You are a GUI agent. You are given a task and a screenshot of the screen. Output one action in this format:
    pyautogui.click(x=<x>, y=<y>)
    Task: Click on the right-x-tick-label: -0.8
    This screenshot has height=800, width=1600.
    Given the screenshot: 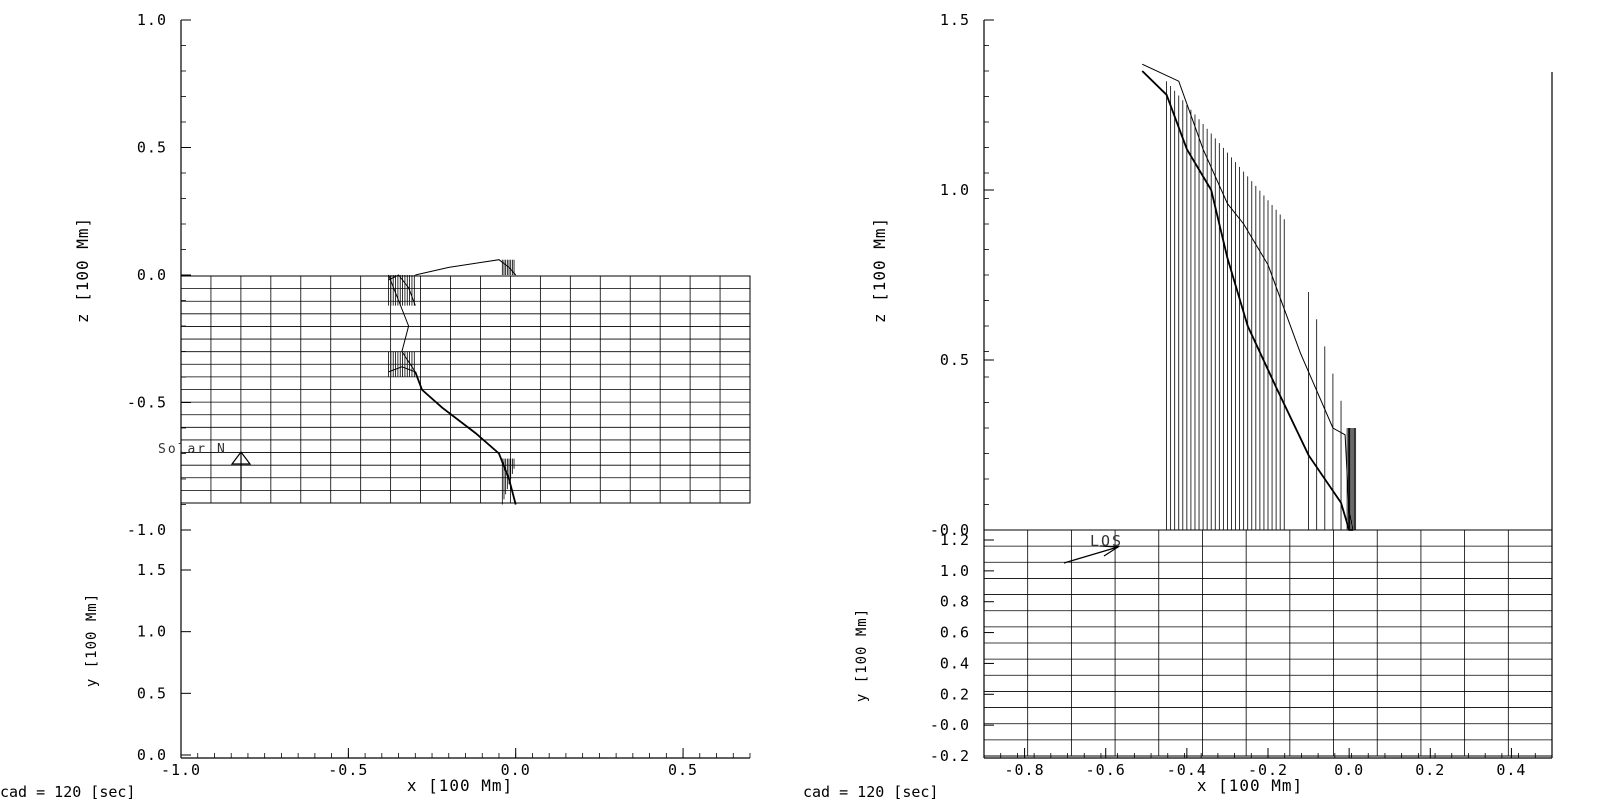 What is the action you would take?
    pyautogui.click(x=1025, y=770)
    